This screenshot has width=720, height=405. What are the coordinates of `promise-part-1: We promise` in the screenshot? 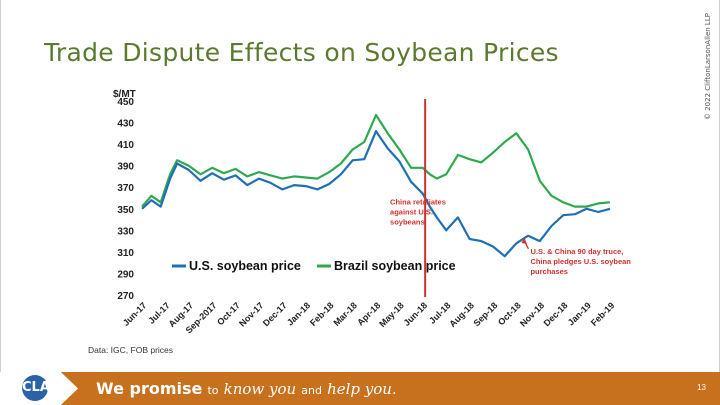 It's located at (149, 388).